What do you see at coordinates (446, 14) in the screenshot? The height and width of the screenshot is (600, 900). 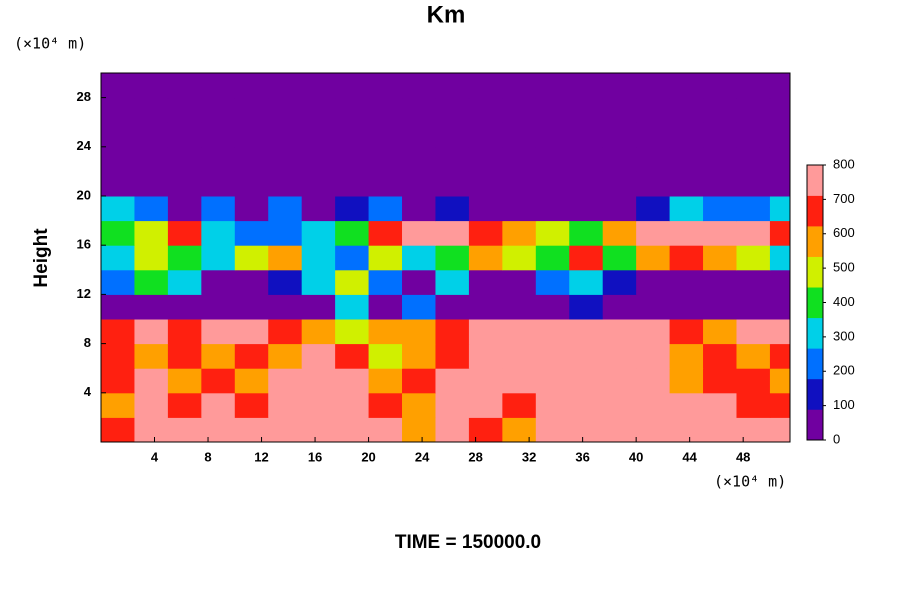 I see `chart-title: Km` at bounding box center [446, 14].